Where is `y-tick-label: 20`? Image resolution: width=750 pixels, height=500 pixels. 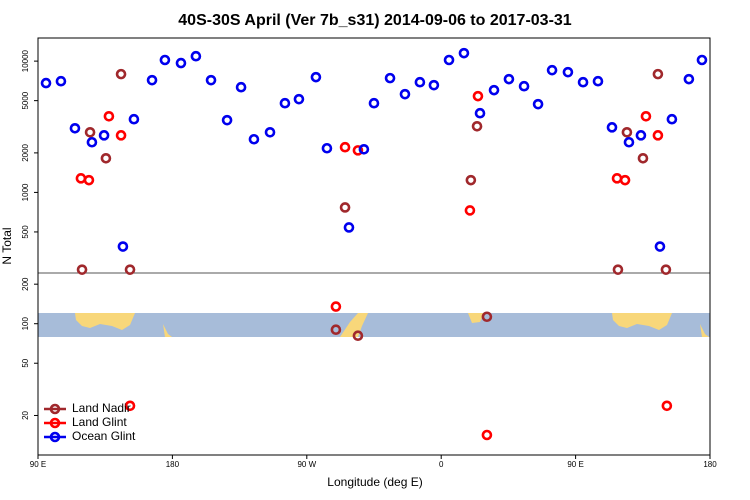
y-tick-label: 20 is located at coordinates (25, 414).